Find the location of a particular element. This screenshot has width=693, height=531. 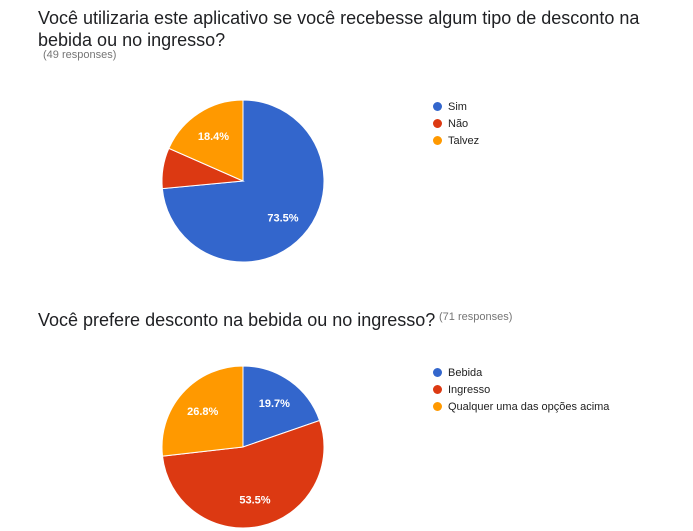

pie-slice-label: 26.8% is located at coordinates (202, 412).